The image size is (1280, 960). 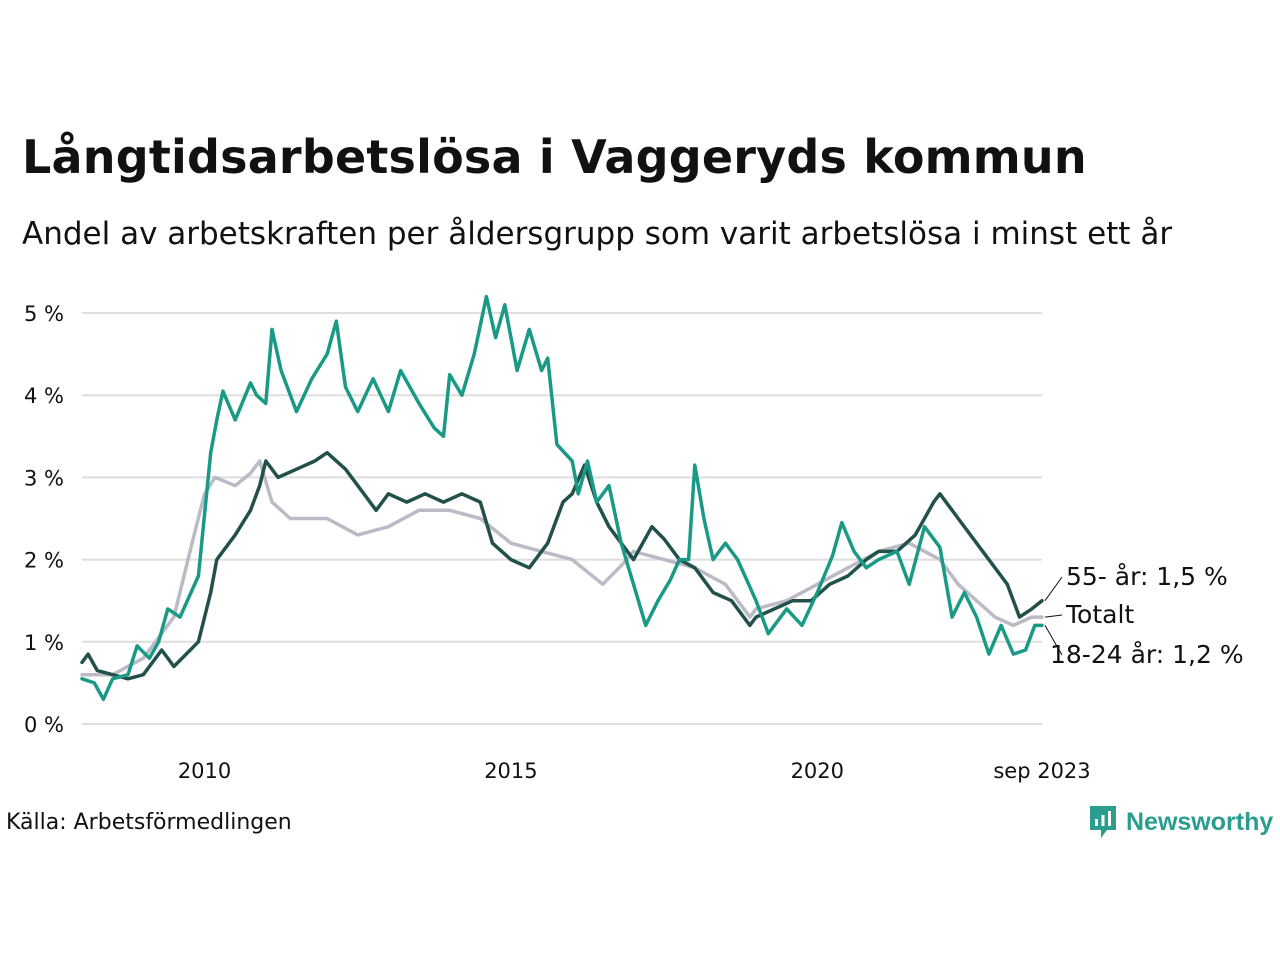 What do you see at coordinates (1103, 822) in the screenshot?
I see `newsworthy-icon` at bounding box center [1103, 822].